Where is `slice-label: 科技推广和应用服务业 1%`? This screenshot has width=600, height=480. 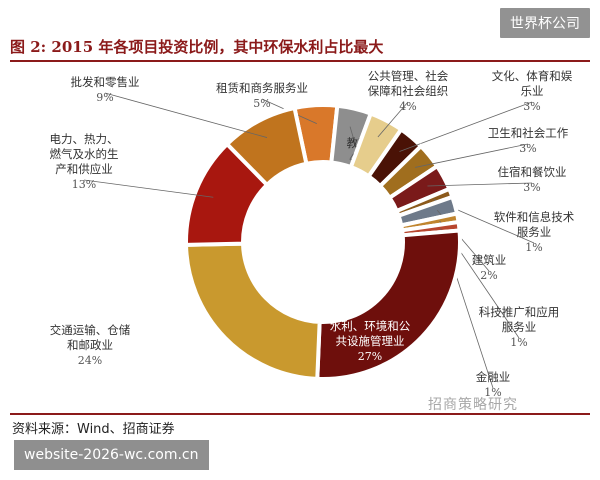
slice-label: 科技推广和应用服务业 1% is located at coordinates (519, 327).